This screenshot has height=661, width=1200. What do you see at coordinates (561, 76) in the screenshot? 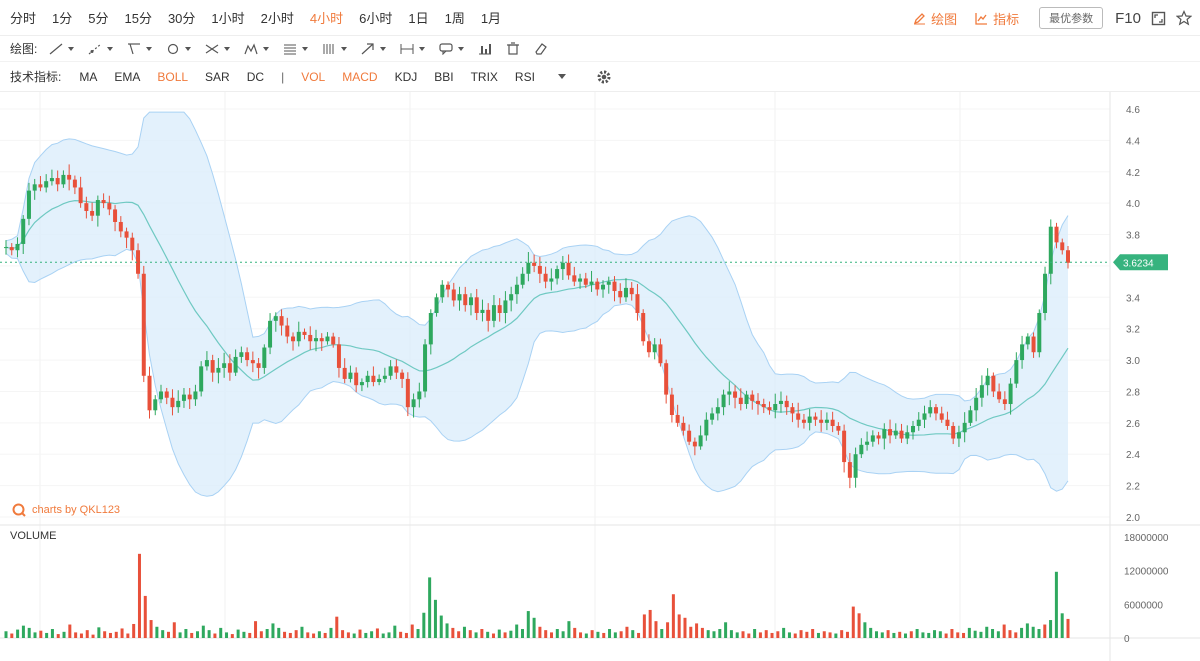
I see `more-indicators-caret` at bounding box center [561, 76].